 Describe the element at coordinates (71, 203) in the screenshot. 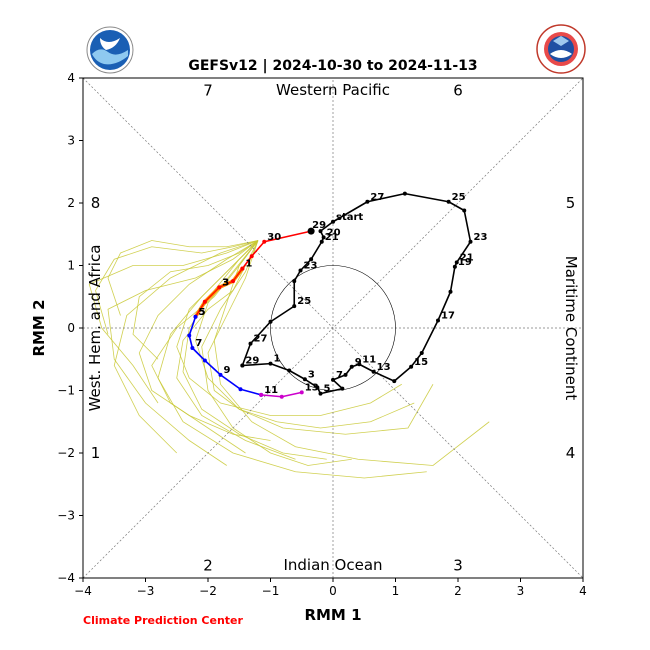

I see `y-tick-label: 2` at that location.